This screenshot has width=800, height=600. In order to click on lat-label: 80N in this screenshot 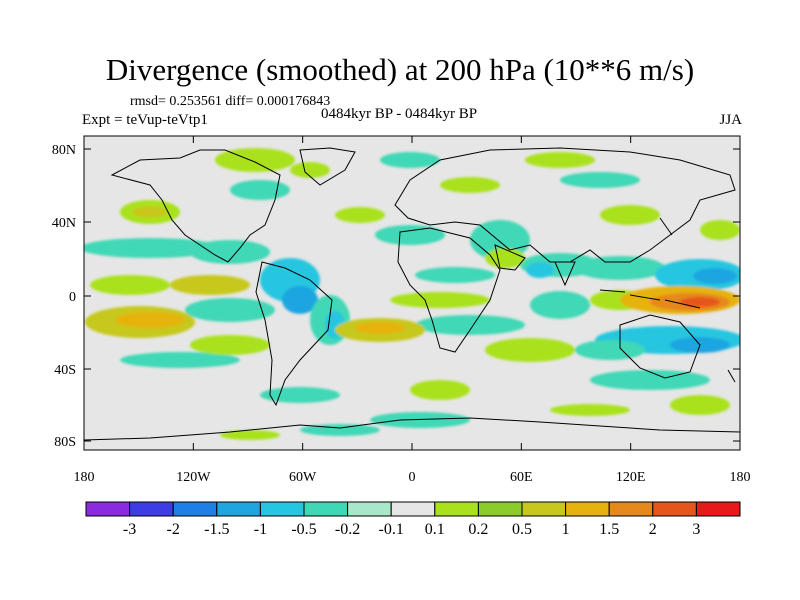, I will do `click(64, 150)`.